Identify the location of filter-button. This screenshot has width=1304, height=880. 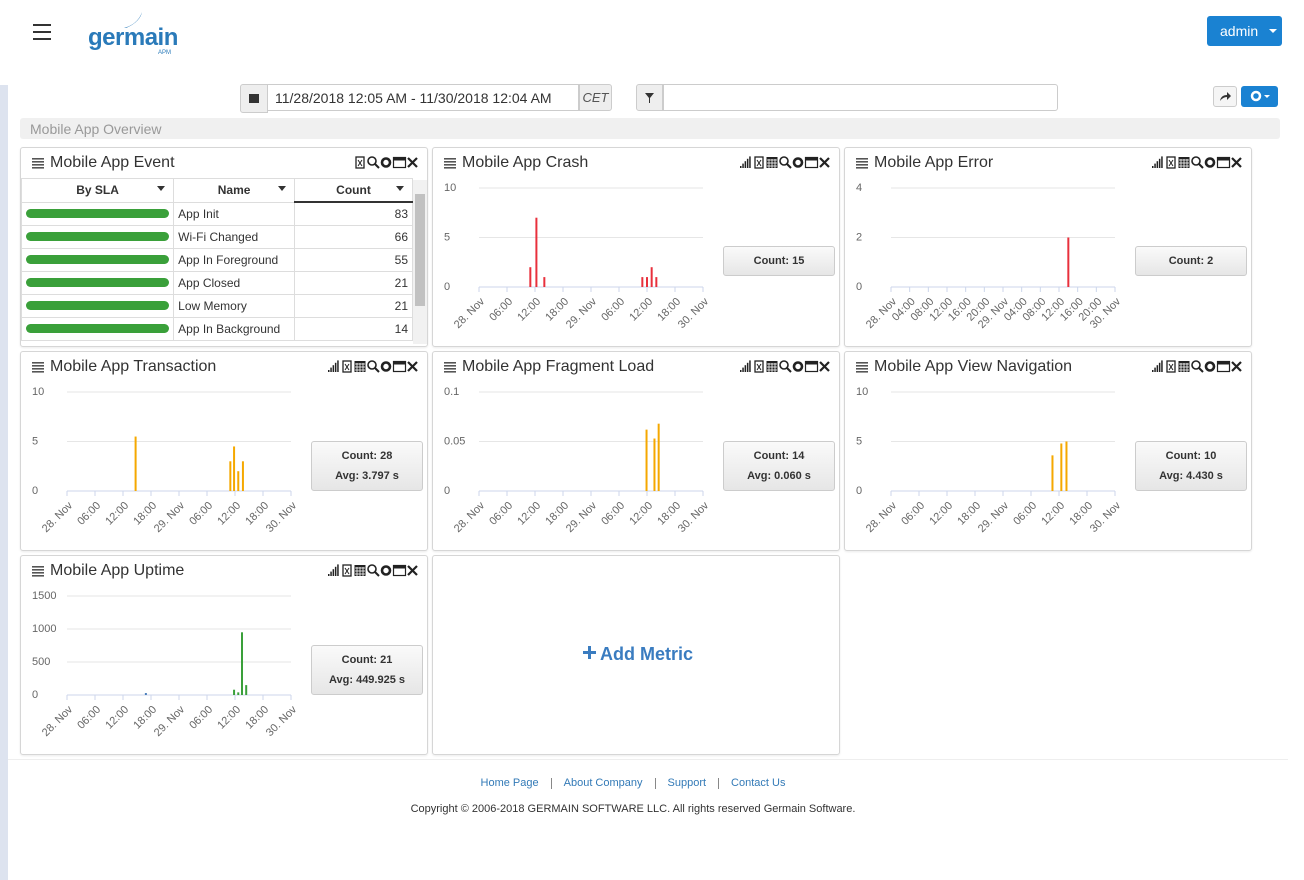
(649, 97).